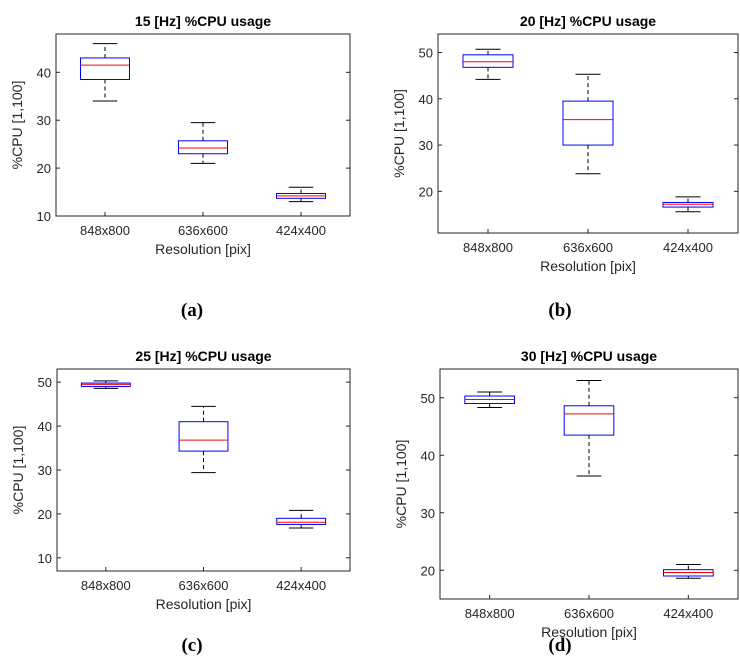 The width and height of the screenshot is (740, 670). What do you see at coordinates (192, 310) in the screenshot?
I see `panel-caption-a: (a)` at bounding box center [192, 310].